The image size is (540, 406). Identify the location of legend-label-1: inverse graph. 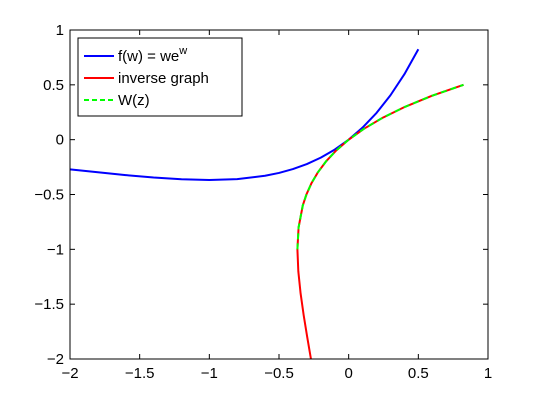
(163, 78).